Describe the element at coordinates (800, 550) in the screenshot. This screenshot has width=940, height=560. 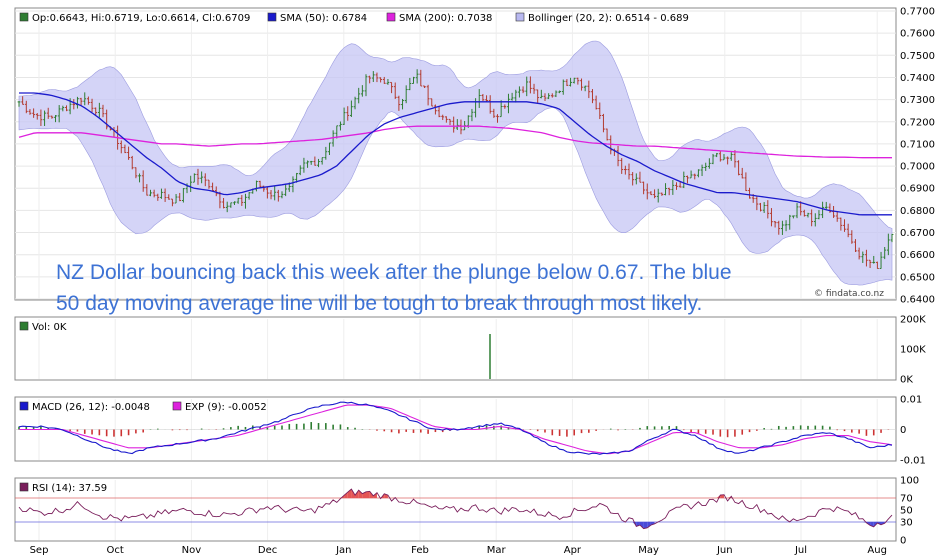
I see `month-tick-label: Jul` at that location.